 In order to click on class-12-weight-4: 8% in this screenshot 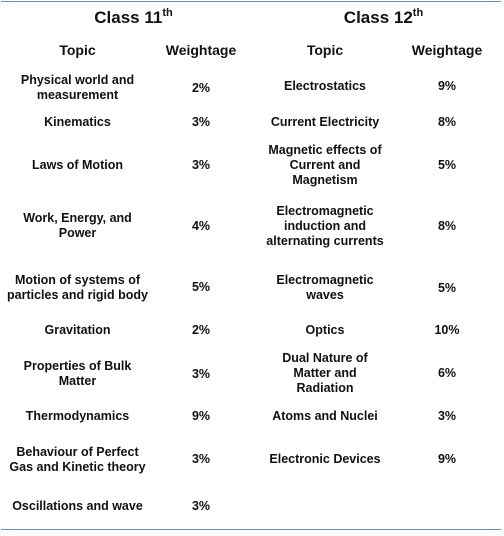, I will do `click(447, 225)`.